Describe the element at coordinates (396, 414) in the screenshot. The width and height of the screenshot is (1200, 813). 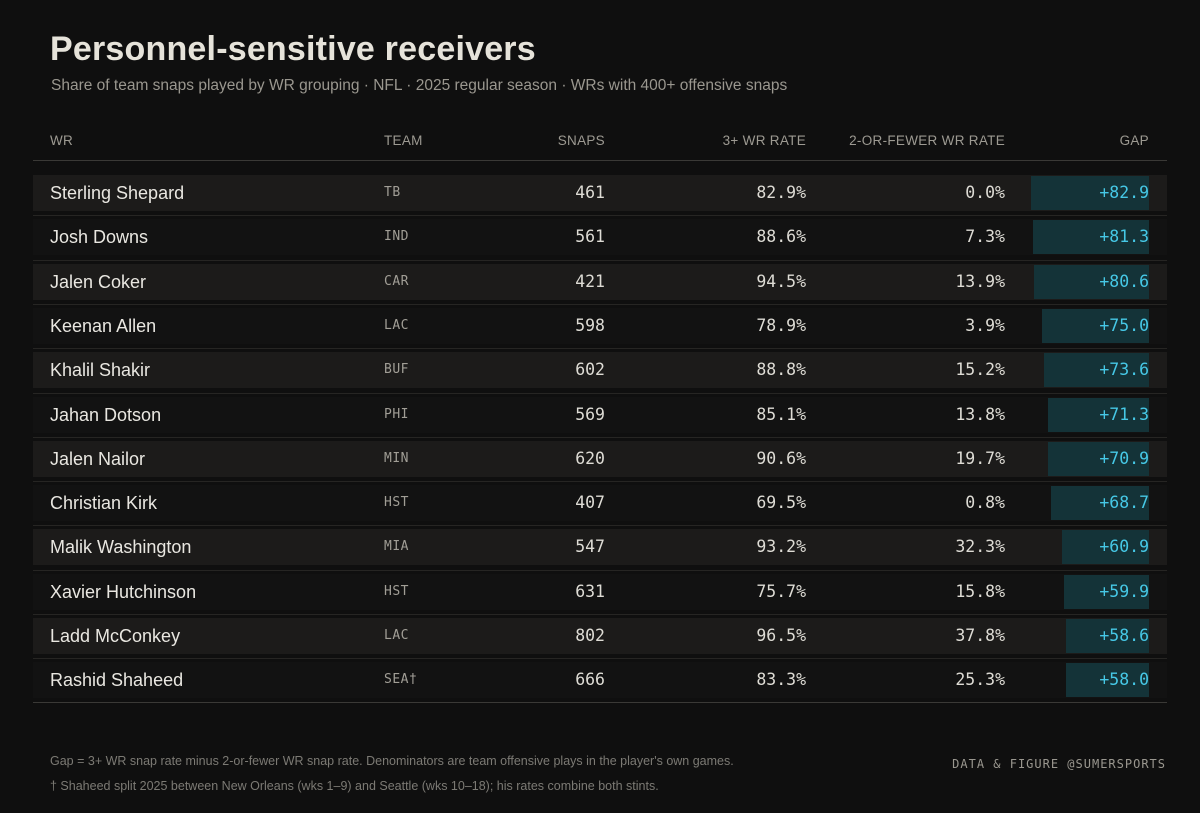
I see `team-code: PHI` at that location.